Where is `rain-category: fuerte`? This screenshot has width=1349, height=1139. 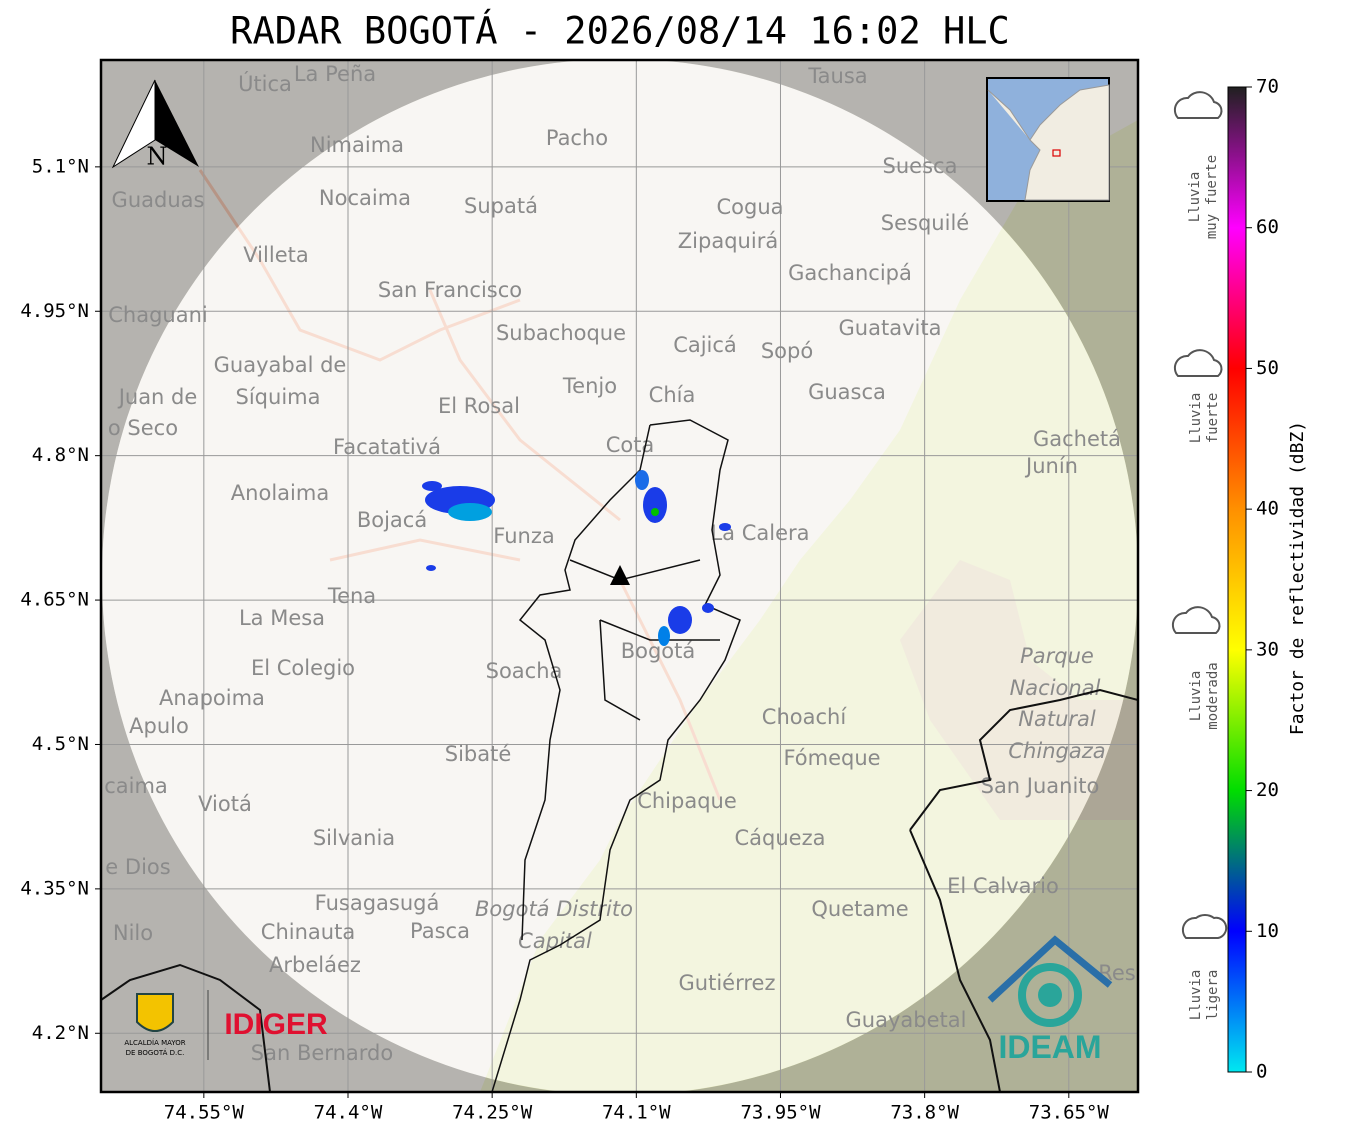
rain-category: fuerte is located at coordinates (1213, 418).